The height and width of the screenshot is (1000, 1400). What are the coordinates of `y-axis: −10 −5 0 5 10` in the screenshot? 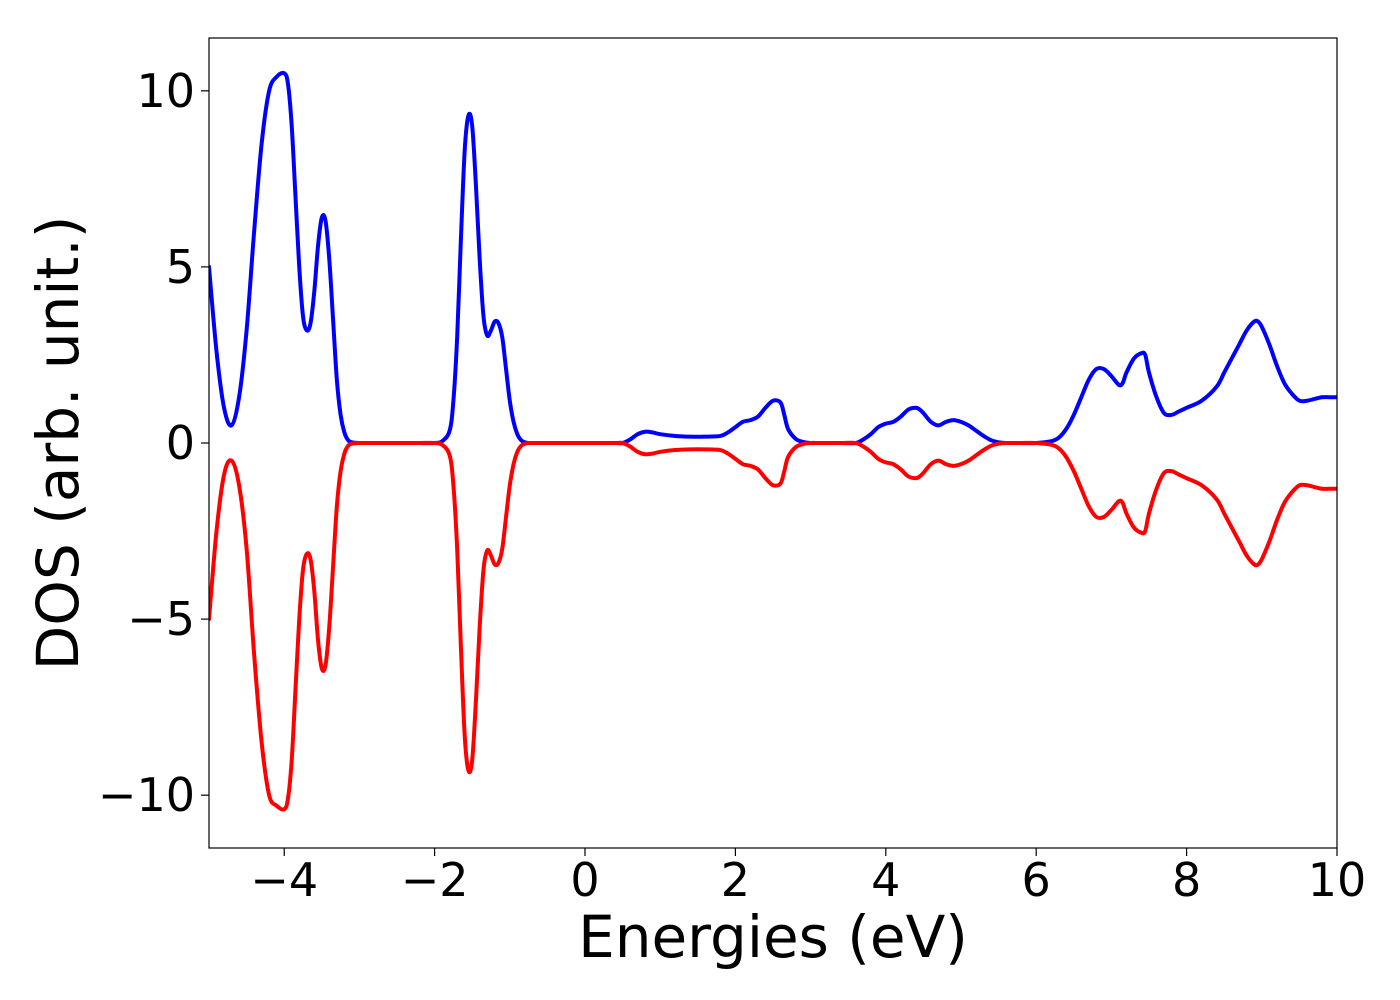 It's located at (153, 443).